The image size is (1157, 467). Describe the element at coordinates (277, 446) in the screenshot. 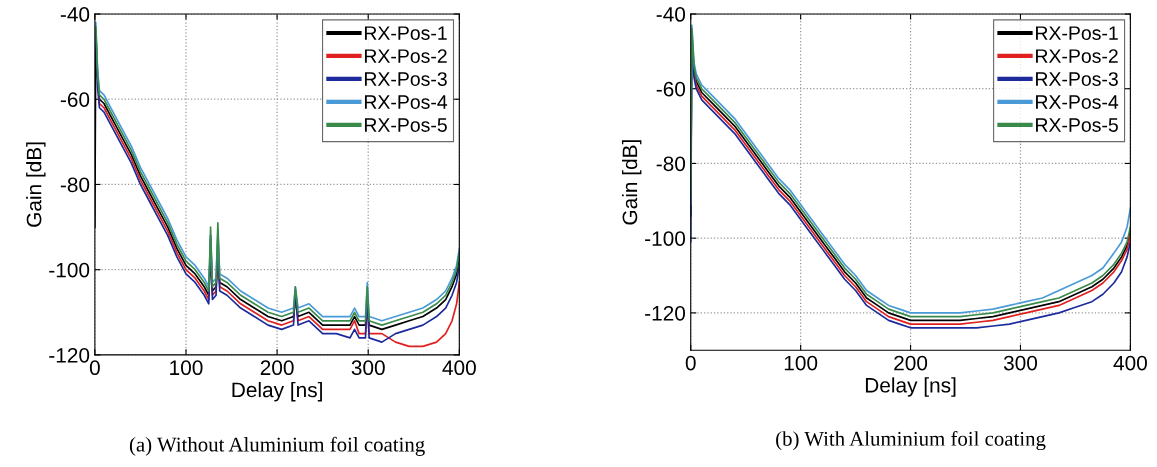

I see `text: (a) Without Aluminium foil coating` at that location.